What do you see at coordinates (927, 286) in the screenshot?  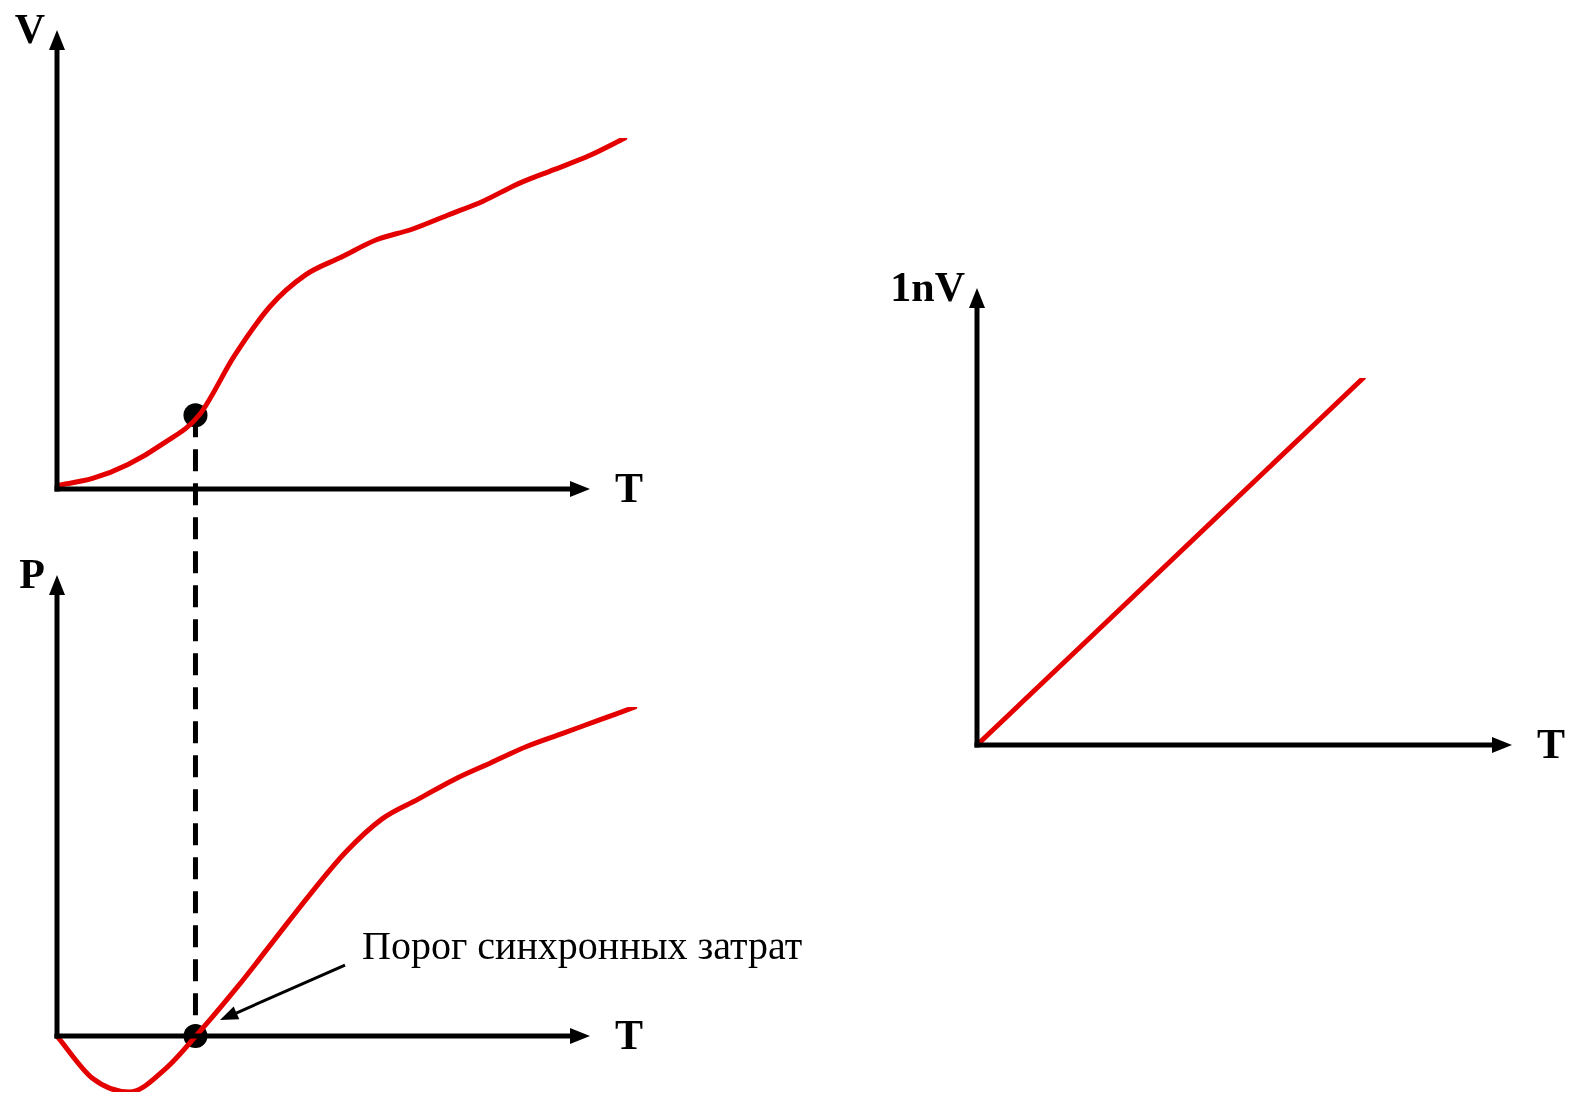 I see `y-axis-title: 1nV` at bounding box center [927, 286].